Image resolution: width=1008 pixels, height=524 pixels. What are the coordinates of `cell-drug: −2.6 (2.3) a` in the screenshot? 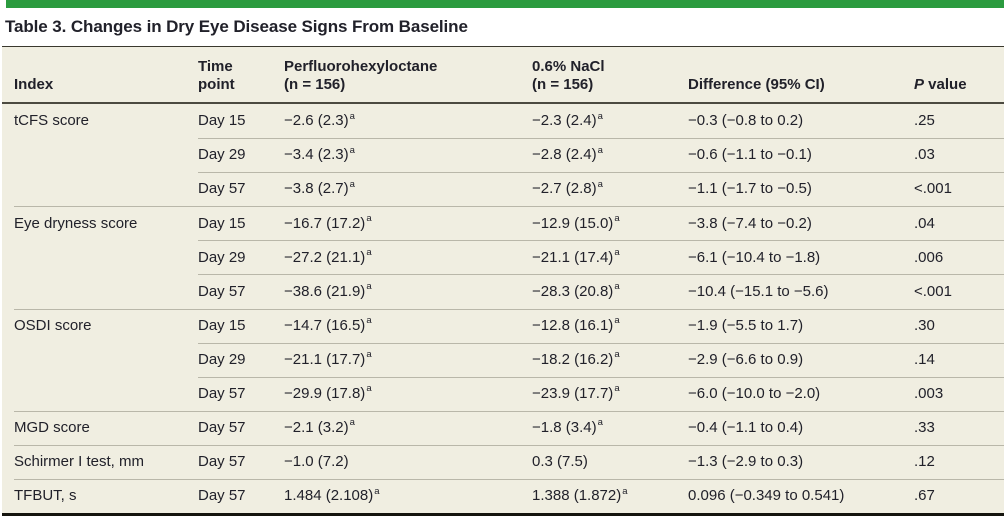 It's located at (319, 120).